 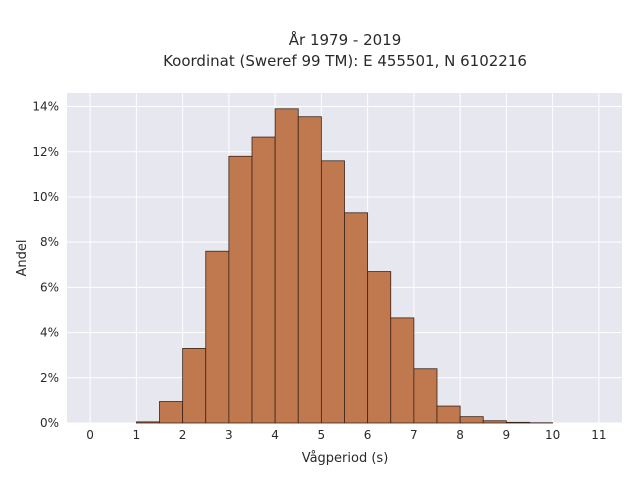 I want to click on y-axis-label: Andel, so click(x=22, y=258).